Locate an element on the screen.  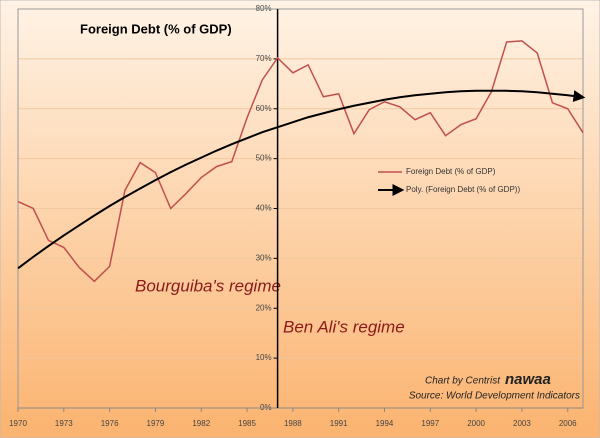
x-tick-label: 2003 is located at coordinates (522, 423).